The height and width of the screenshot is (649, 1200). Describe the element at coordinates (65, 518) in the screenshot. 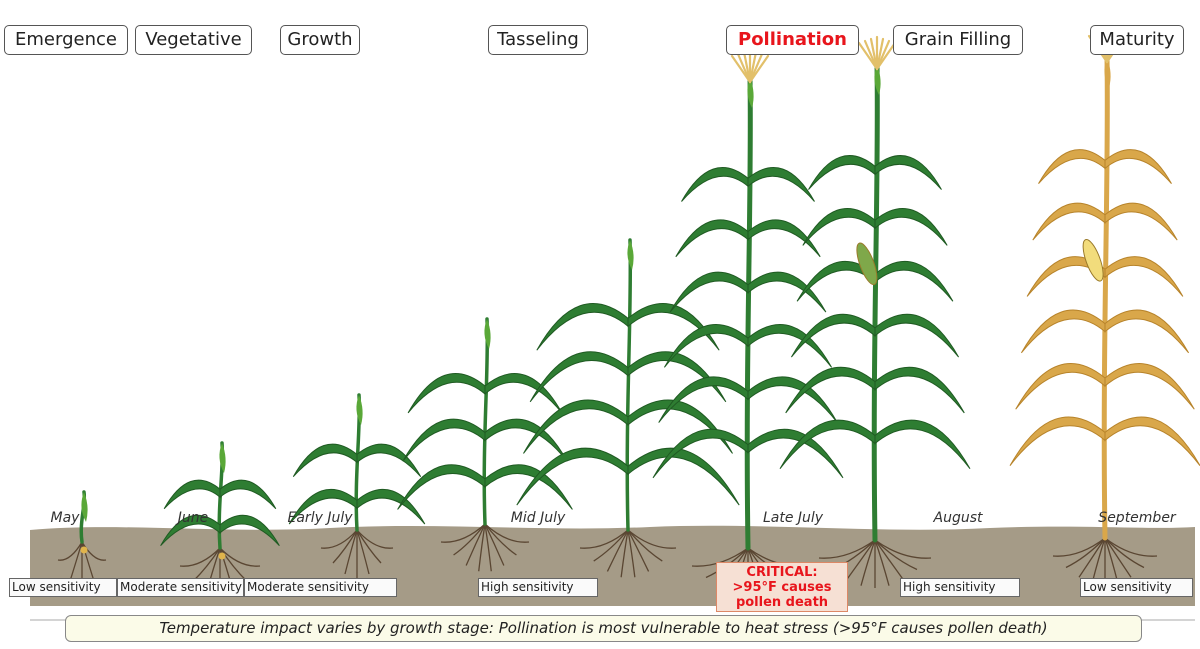

I see `month-label-may: May` at that location.